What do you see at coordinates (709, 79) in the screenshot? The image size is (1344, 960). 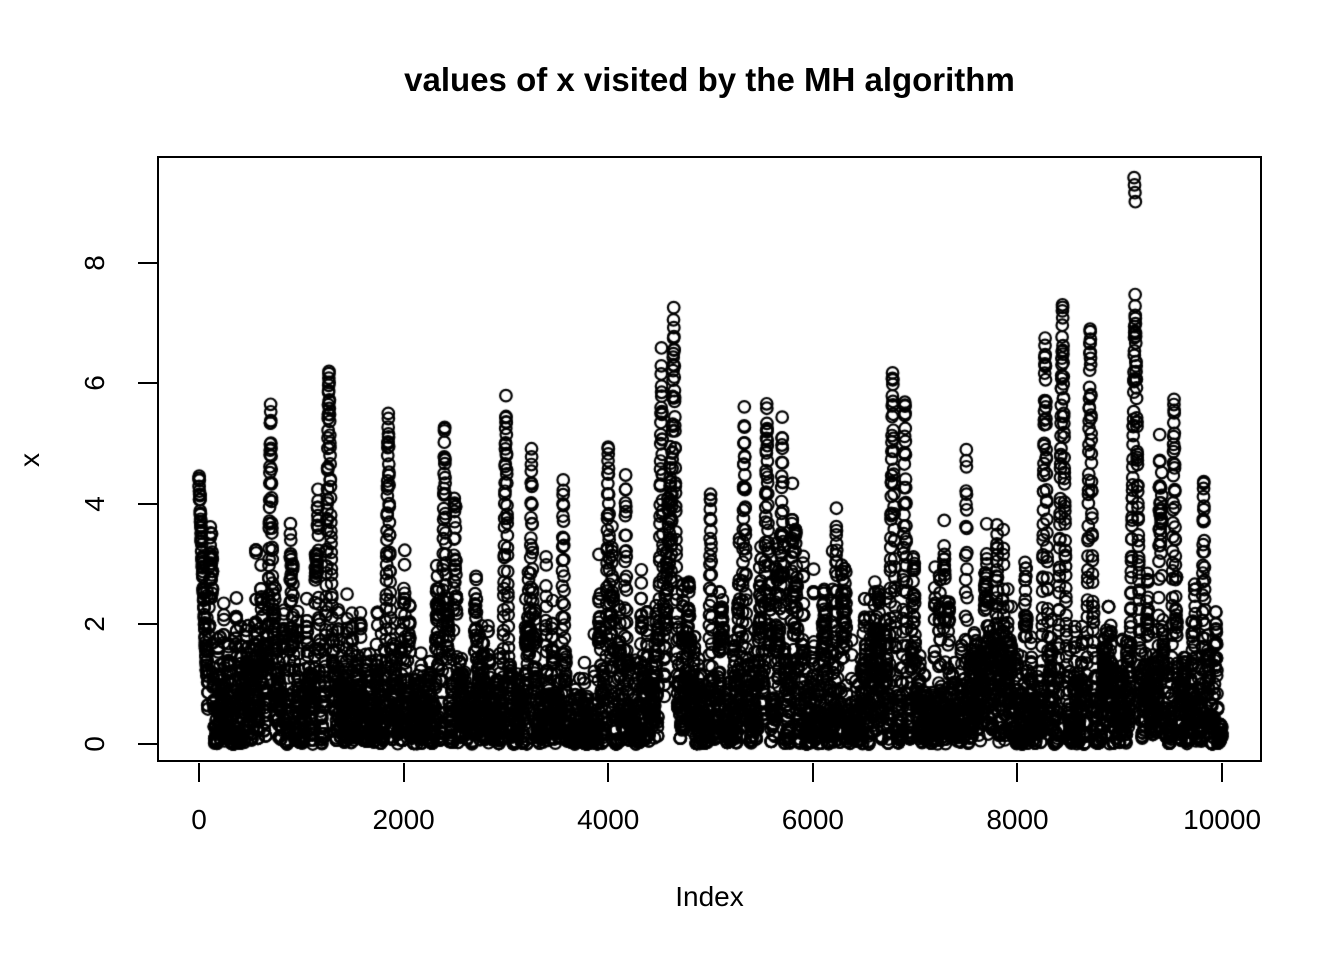 I see `chart-title: values of x visited by the MH algorithm` at bounding box center [709, 79].